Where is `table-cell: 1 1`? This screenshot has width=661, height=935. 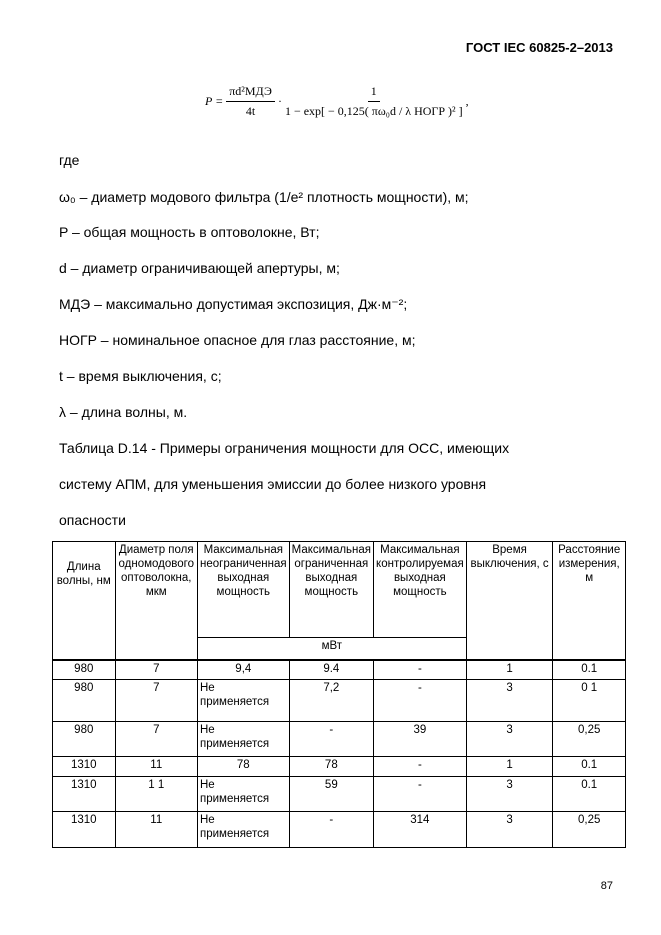 table-cell: 1 1 is located at coordinates (156, 794).